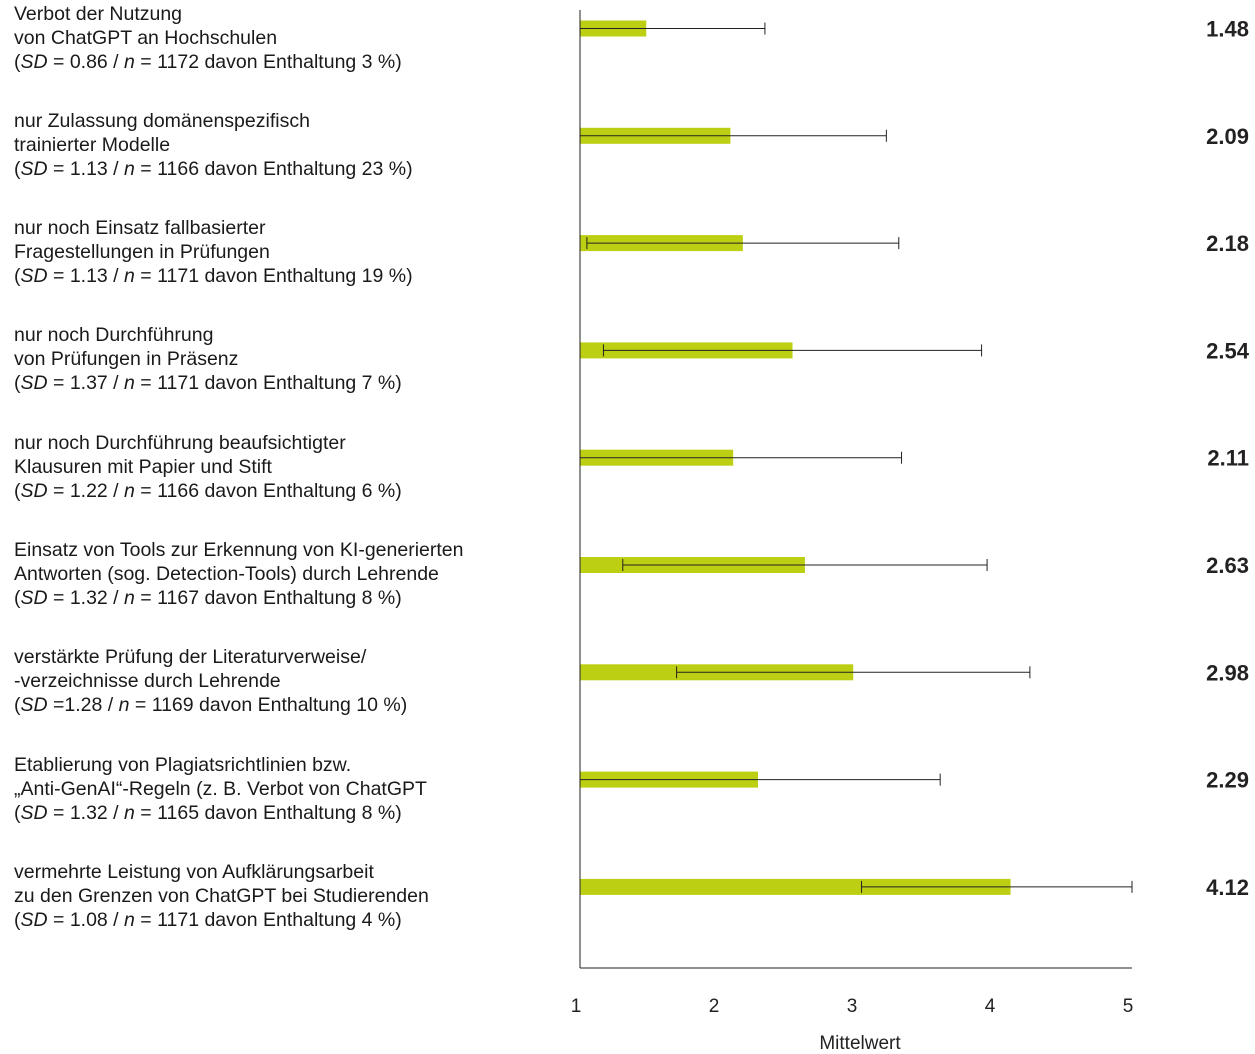 Image resolution: width=1255 pixels, height=1054 pixels. Describe the element at coordinates (1227, 136) in the screenshot. I see `mean-value-label: 2.09` at that location.